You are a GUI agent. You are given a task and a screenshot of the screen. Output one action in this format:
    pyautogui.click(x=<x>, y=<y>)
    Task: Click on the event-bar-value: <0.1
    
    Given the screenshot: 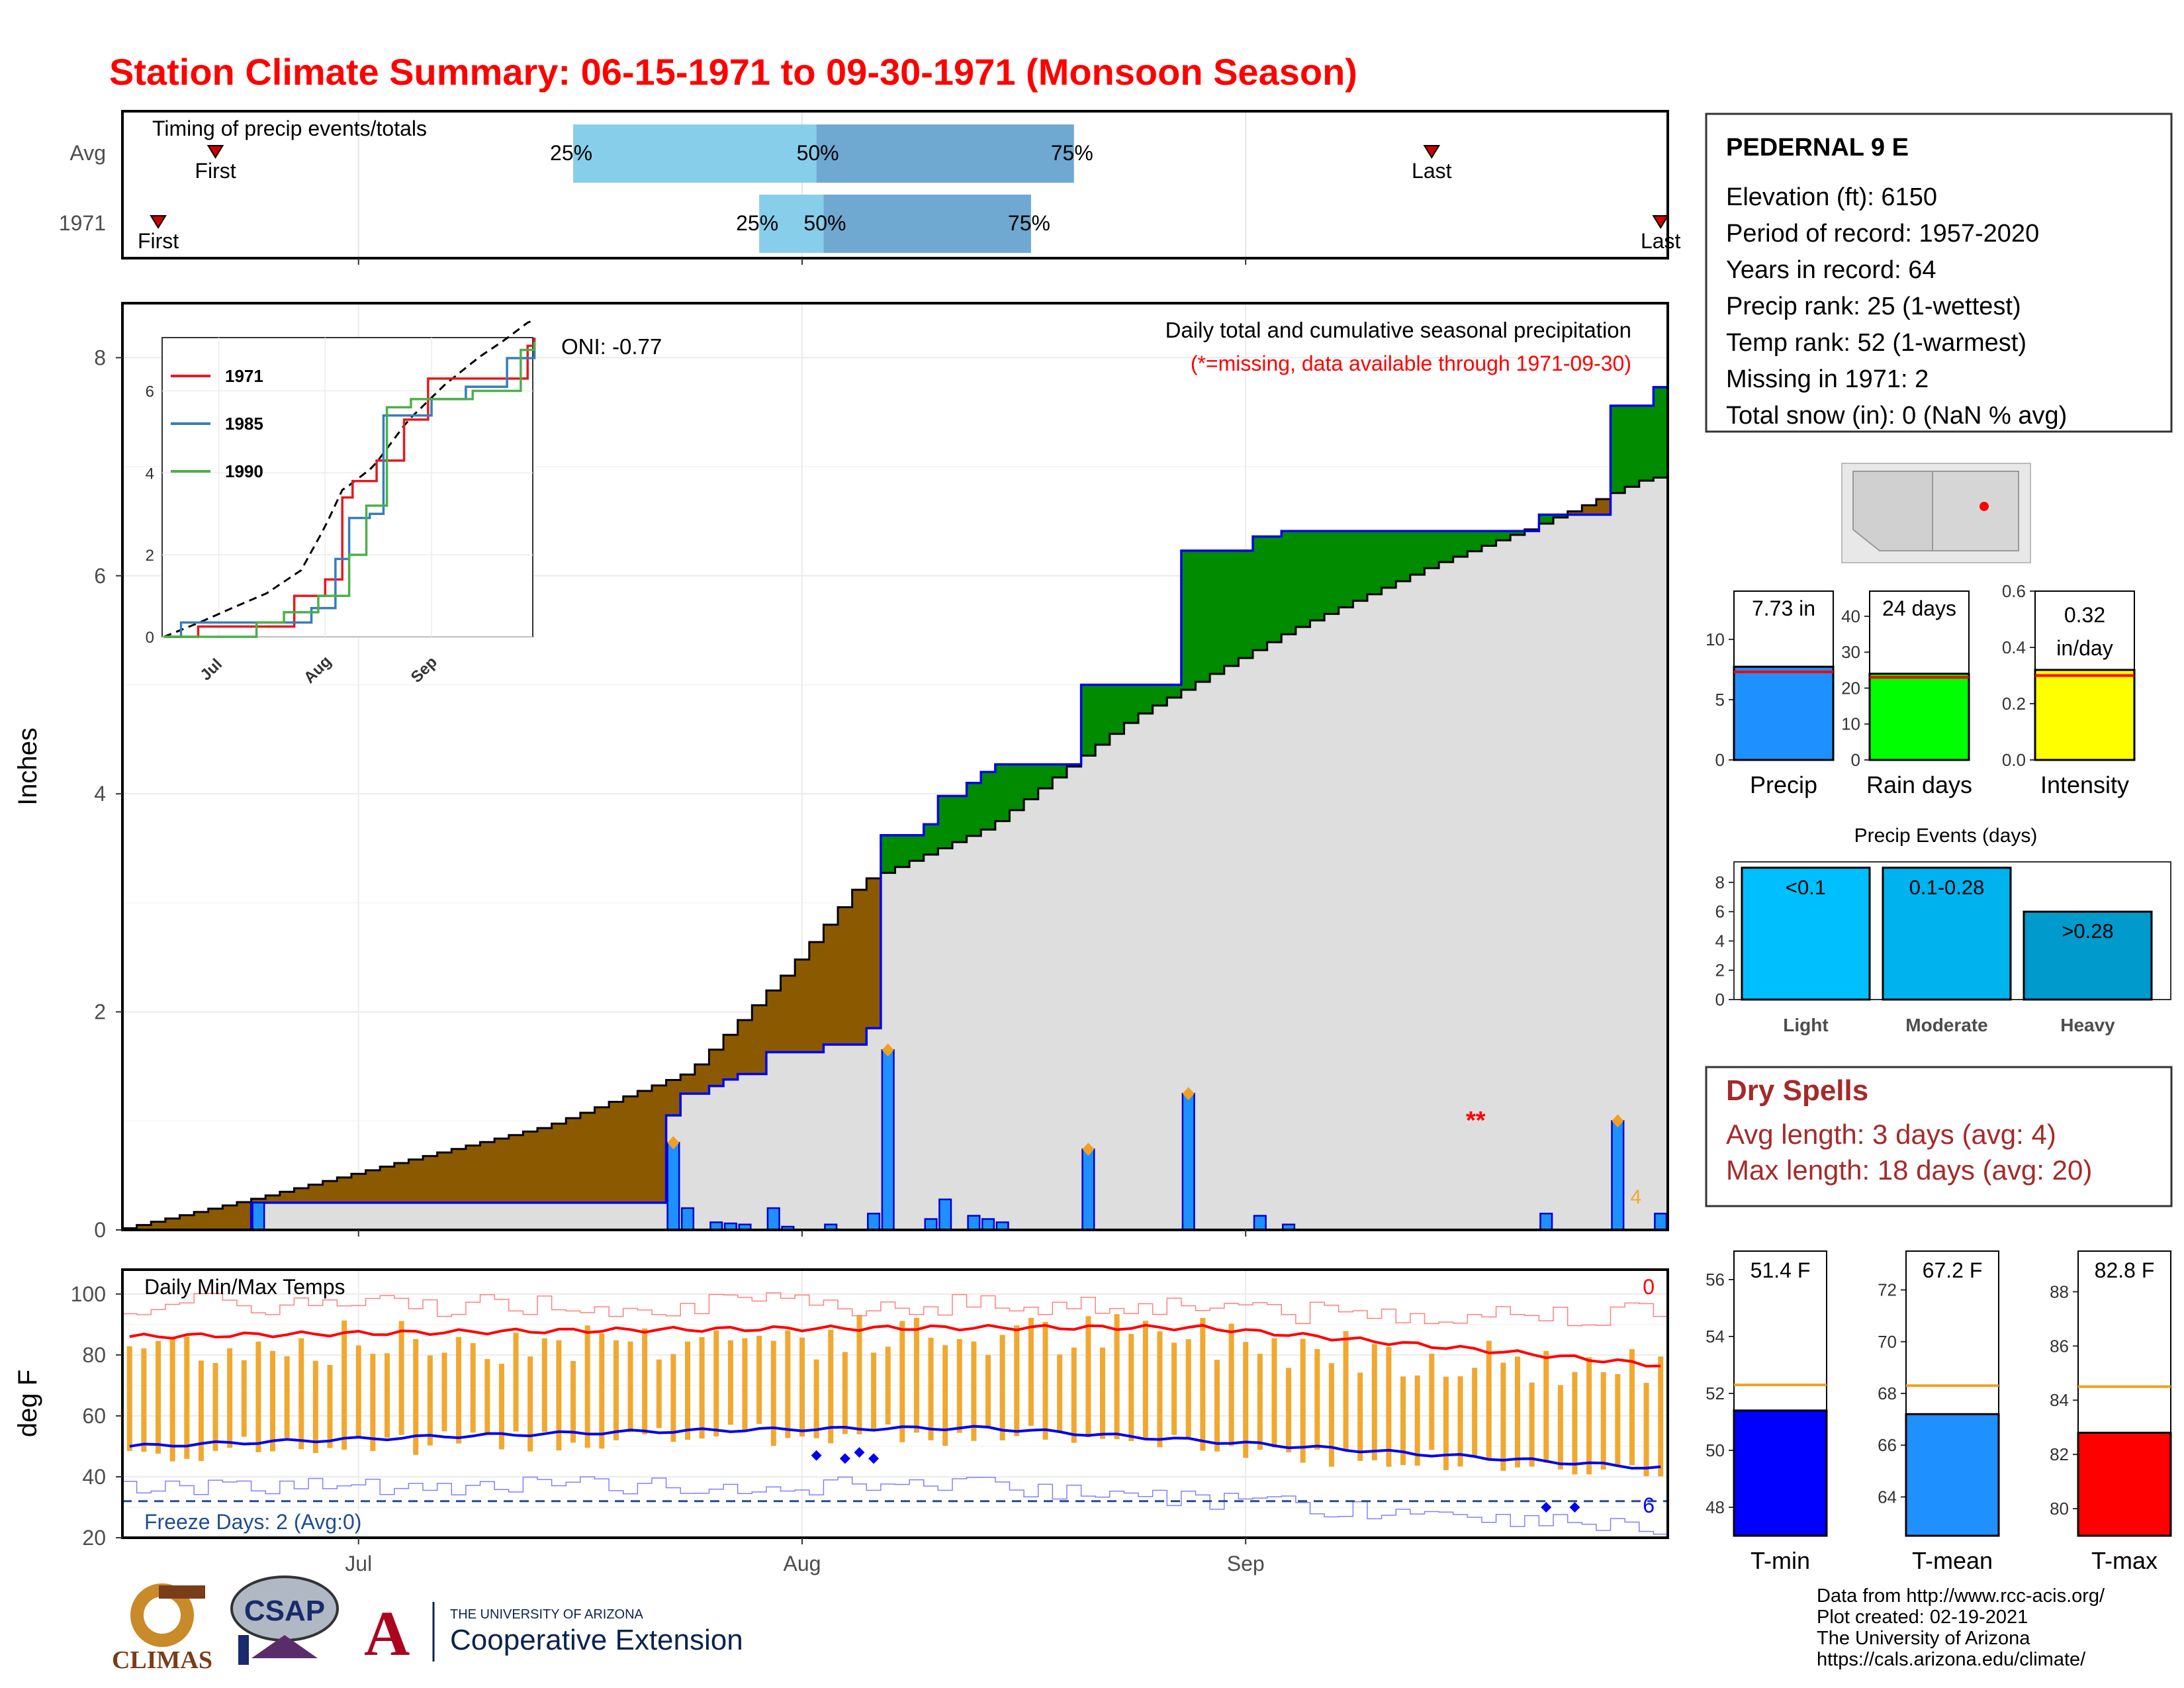 What is the action you would take?
    pyautogui.click(x=1806, y=887)
    